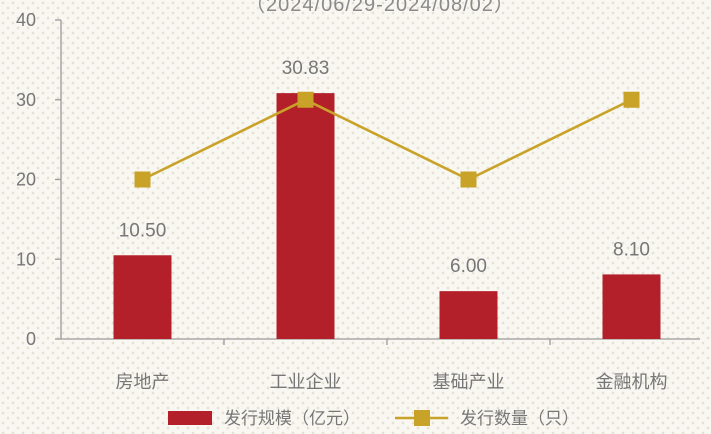  What do you see at coordinates (190, 418) in the screenshot?
I see `legend-bar-swatch` at bounding box center [190, 418].